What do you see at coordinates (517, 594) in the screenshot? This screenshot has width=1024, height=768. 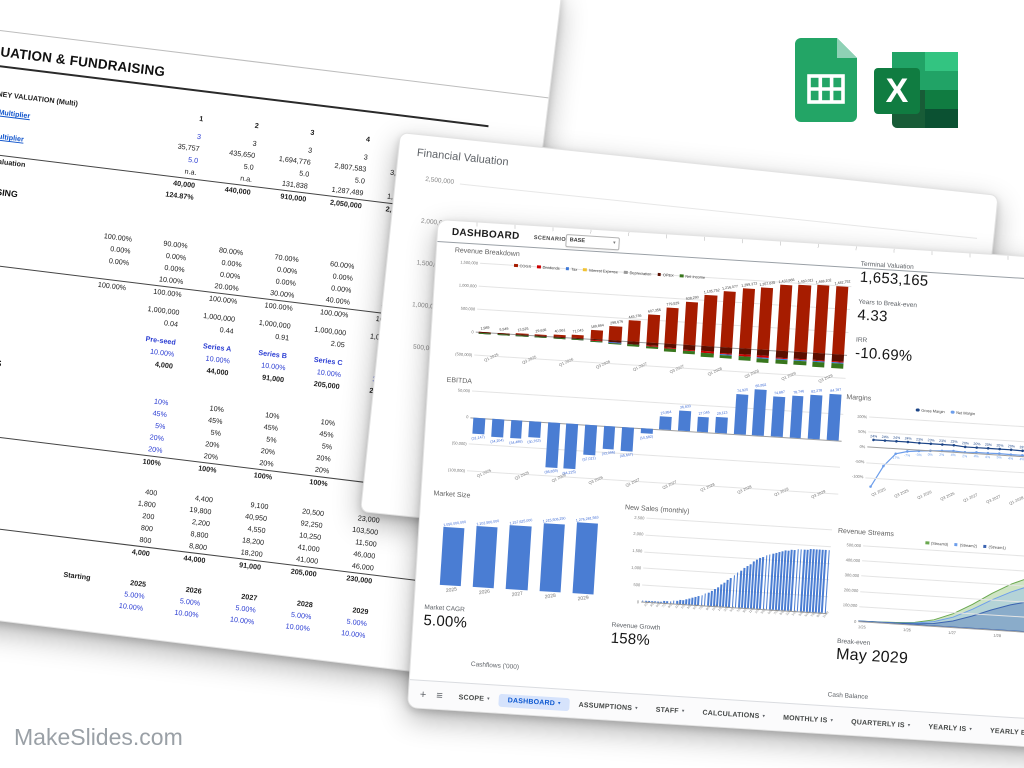 I see `axis-tick-label: 2027` at bounding box center [517, 594].